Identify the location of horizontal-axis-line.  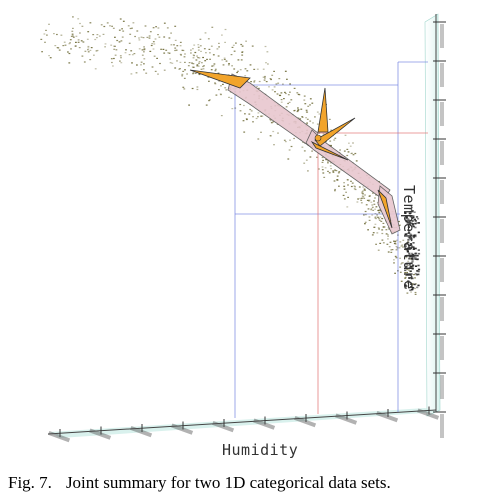
(242, 422).